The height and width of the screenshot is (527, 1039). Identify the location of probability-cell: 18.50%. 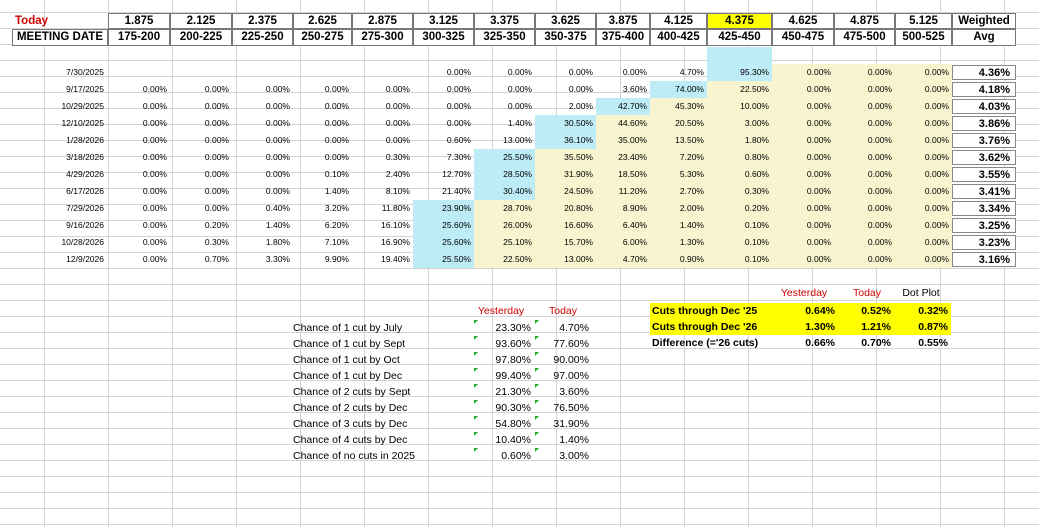
(623, 174).